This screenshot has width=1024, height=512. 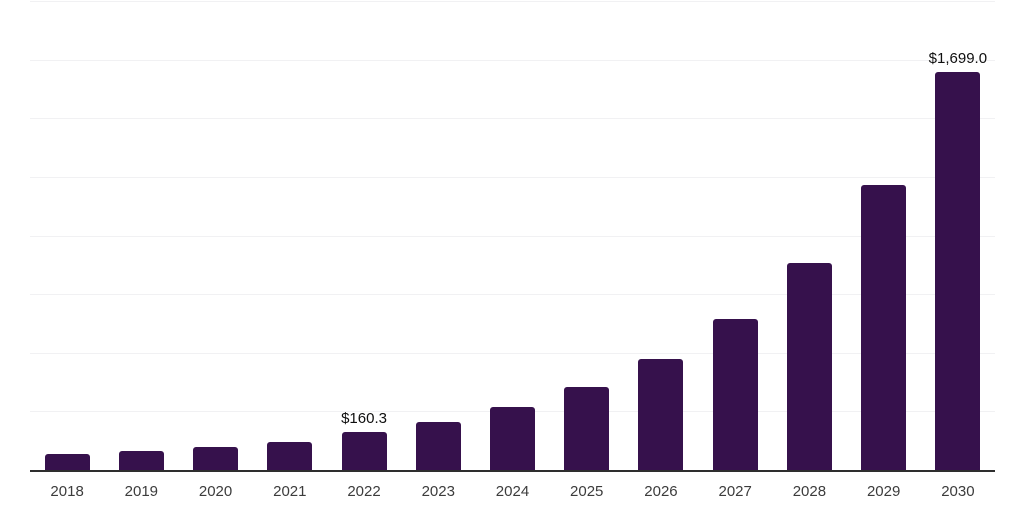 I want to click on x-tick-label-2021: 2021, so click(x=290, y=491).